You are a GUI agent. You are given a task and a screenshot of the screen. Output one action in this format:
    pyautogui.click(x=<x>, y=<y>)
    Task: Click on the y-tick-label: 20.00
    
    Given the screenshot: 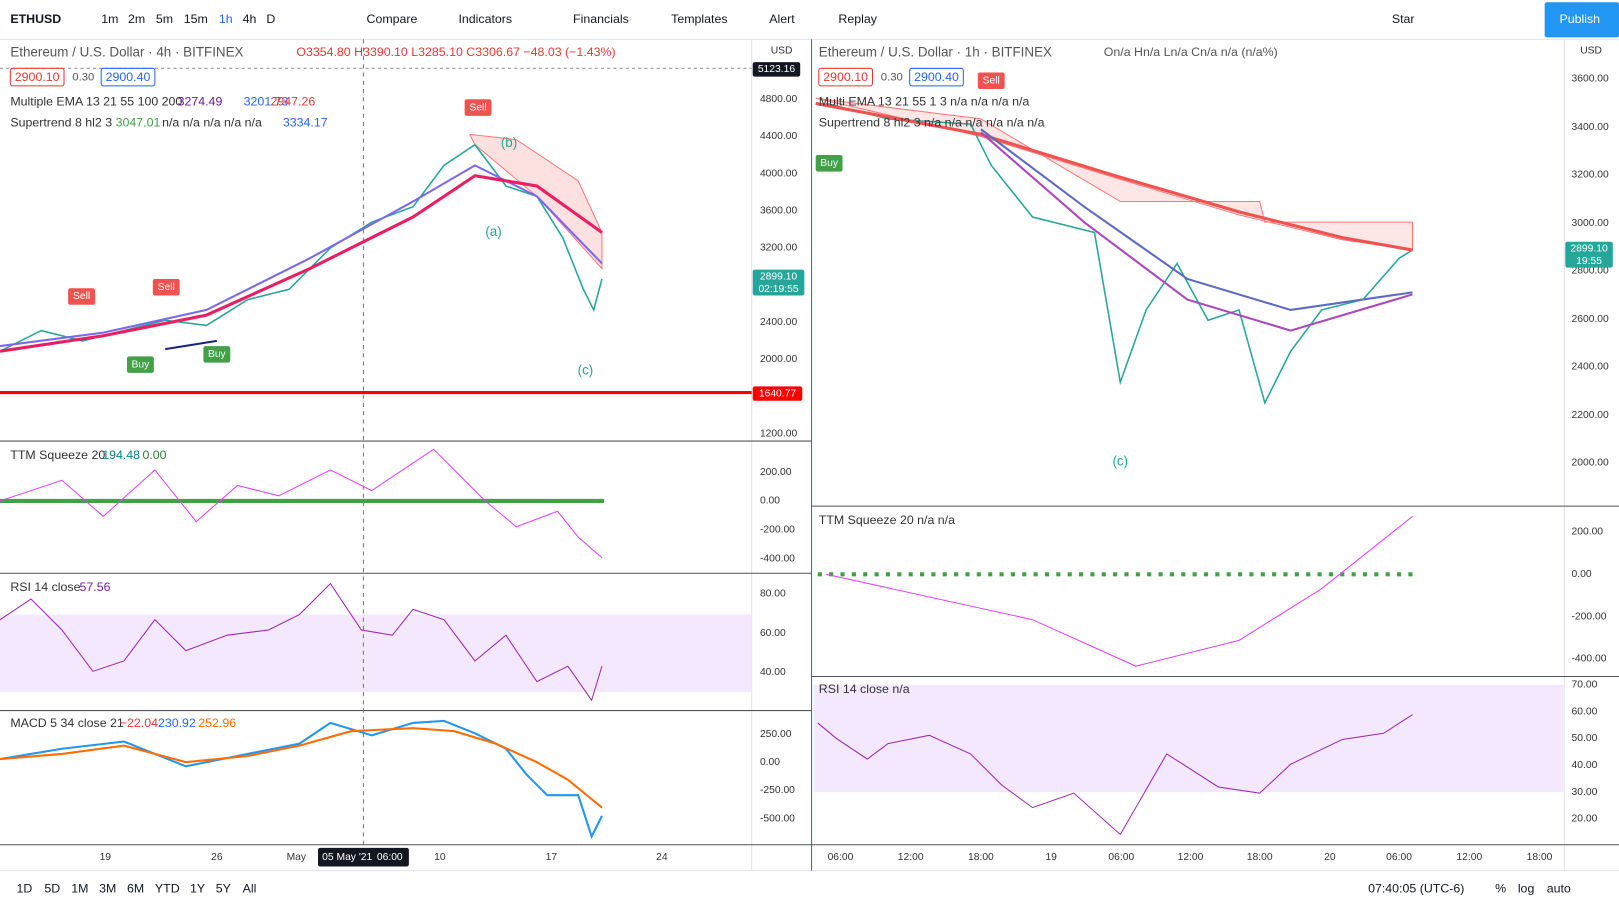 What is the action you would take?
    pyautogui.click(x=1585, y=819)
    